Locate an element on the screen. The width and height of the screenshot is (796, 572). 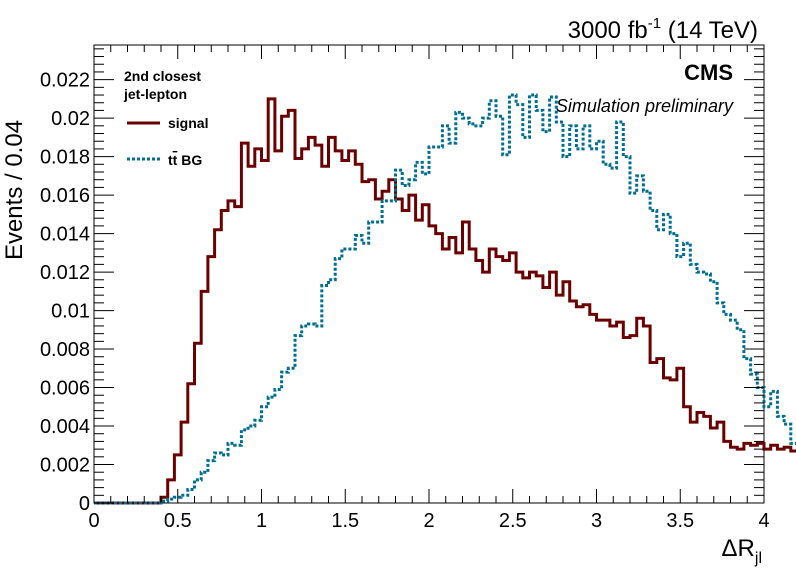
y-tick-label: 0.006 is located at coordinates (65, 389).